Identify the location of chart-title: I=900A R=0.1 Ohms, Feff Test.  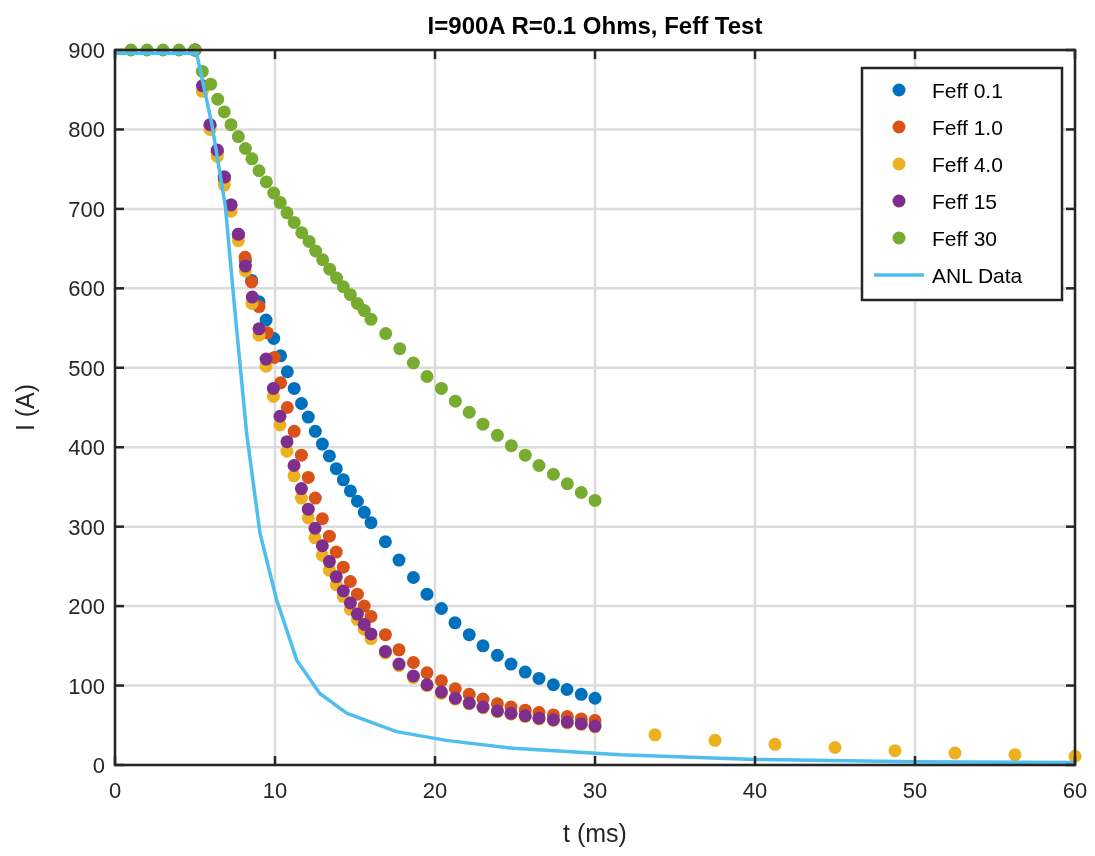
(595, 25).